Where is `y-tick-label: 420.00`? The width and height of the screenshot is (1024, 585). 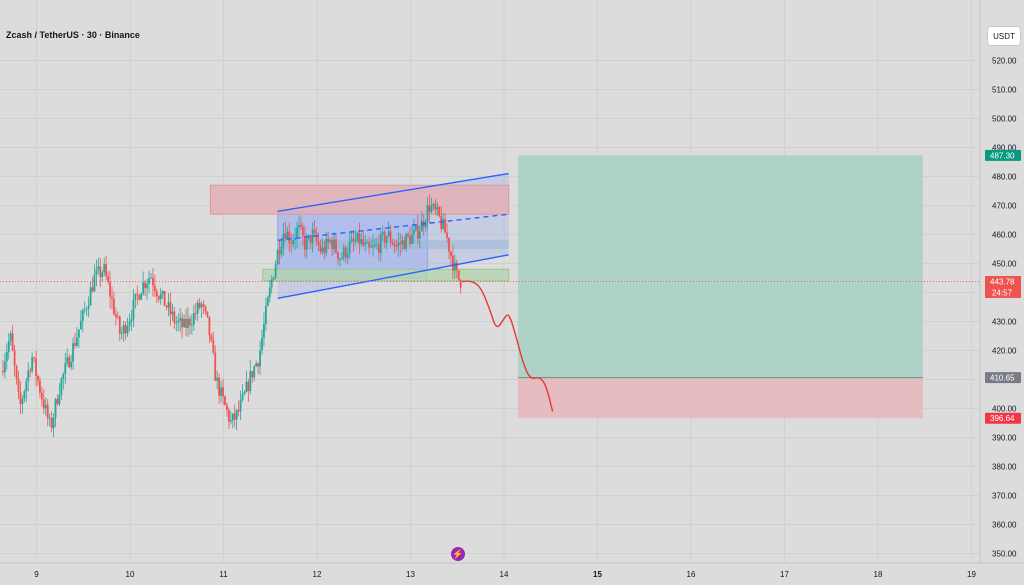
y-tick-label: 420.00 is located at coordinates (1004, 351).